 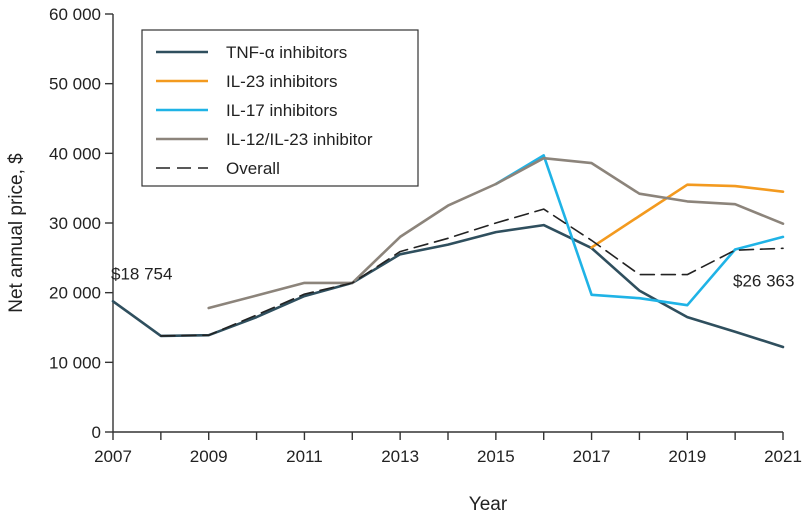 What do you see at coordinates (282, 81) in the screenshot?
I see `legend-label-il-23-inhibitors: IL-23 inhibitors` at bounding box center [282, 81].